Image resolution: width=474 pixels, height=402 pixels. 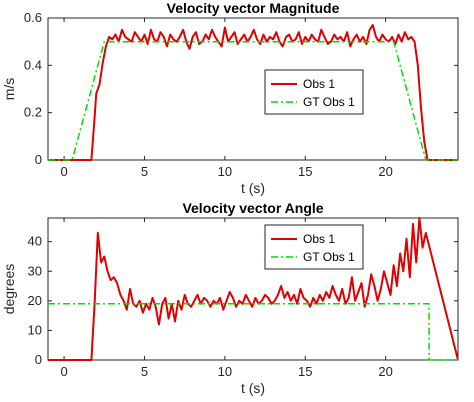 I want to click on y-axis-label: m/s, so click(x=9, y=89).